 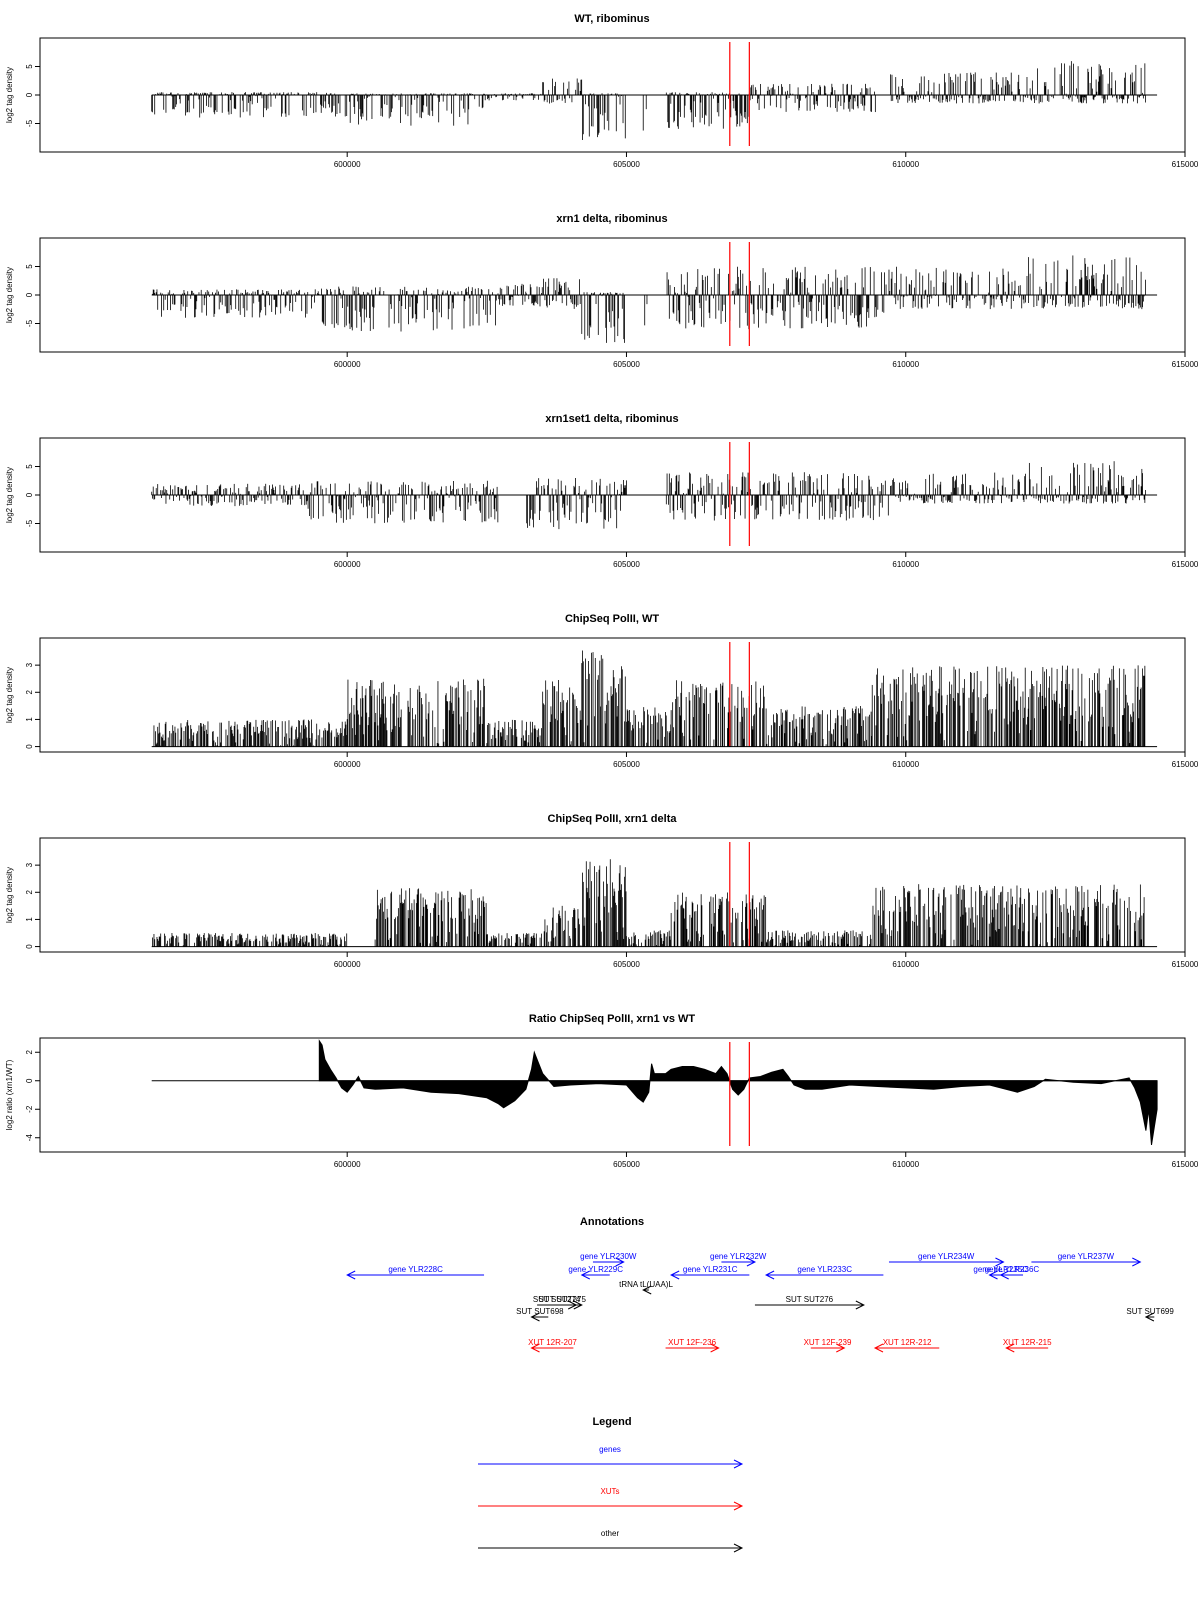 What do you see at coordinates (610, 1449) in the screenshot?
I see `legend-label: genes` at bounding box center [610, 1449].